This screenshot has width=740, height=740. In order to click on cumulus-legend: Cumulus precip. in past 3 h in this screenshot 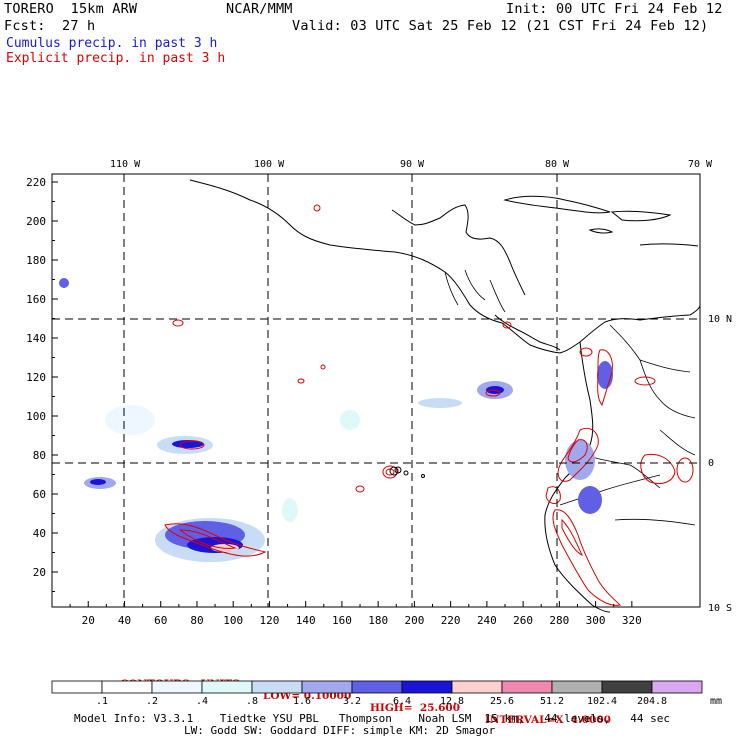, I will do `click(112, 43)`.